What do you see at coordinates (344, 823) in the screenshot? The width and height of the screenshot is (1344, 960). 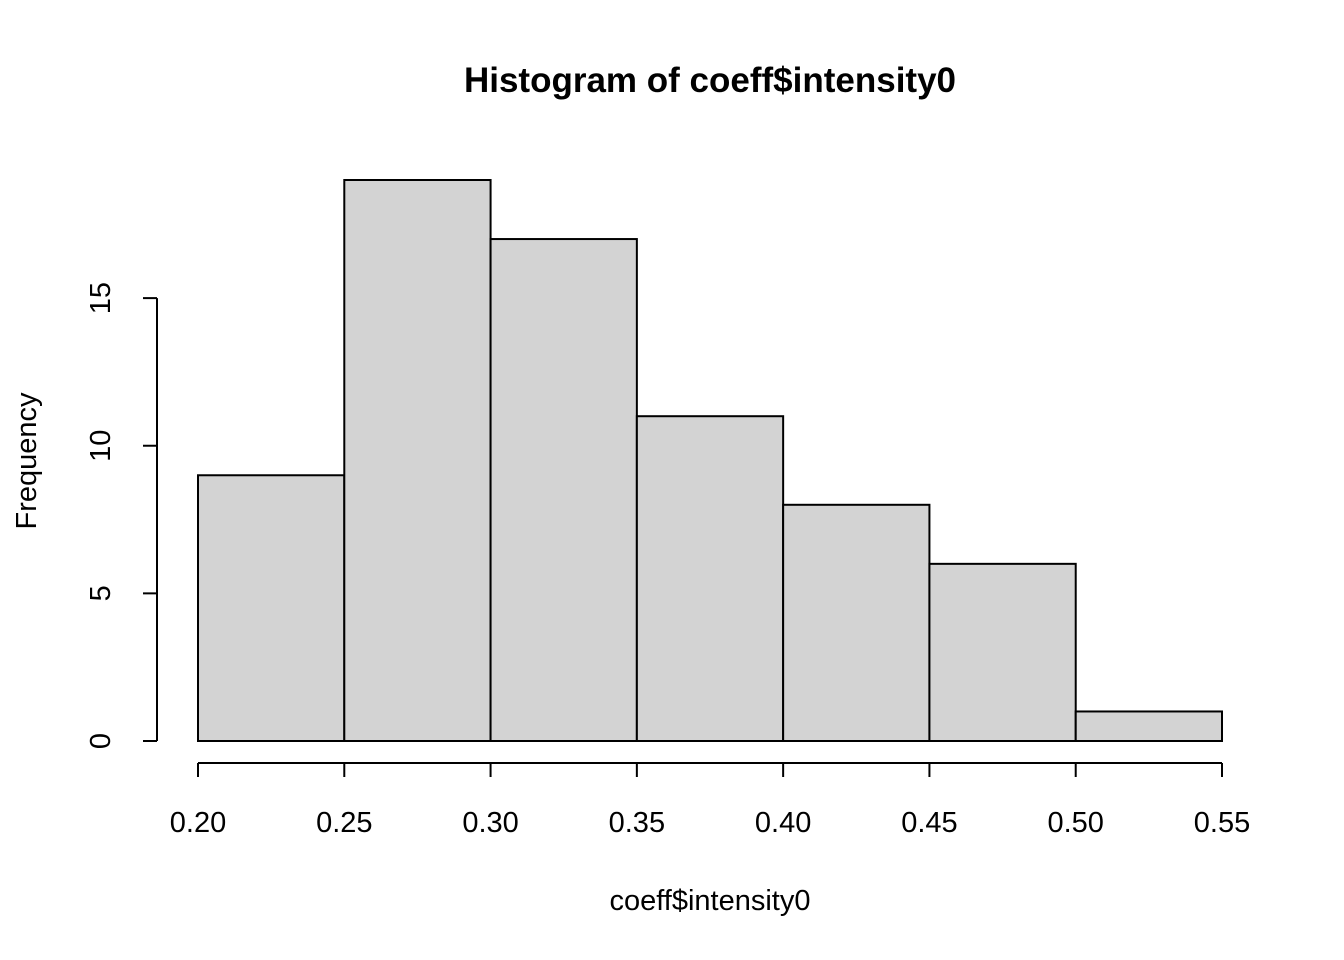 I see `x-tick-label: 0.25` at bounding box center [344, 823].